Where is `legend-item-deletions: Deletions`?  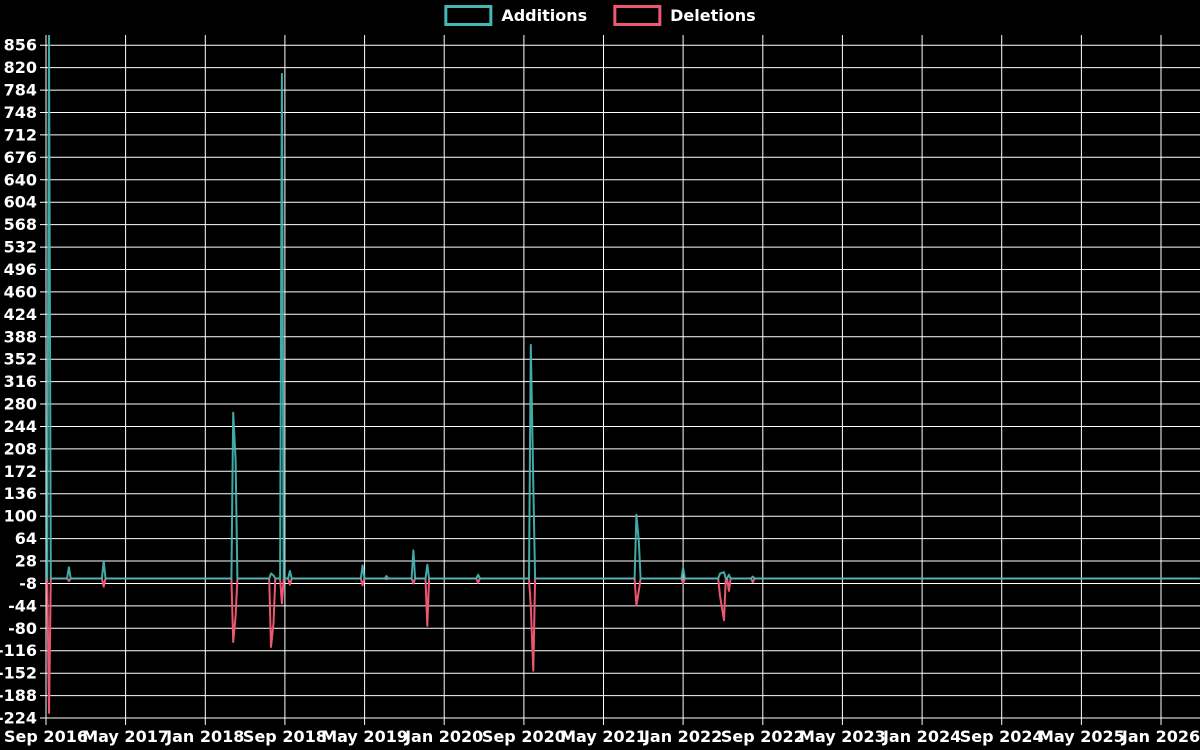
legend-item-deletions: Deletions is located at coordinates (684, 15).